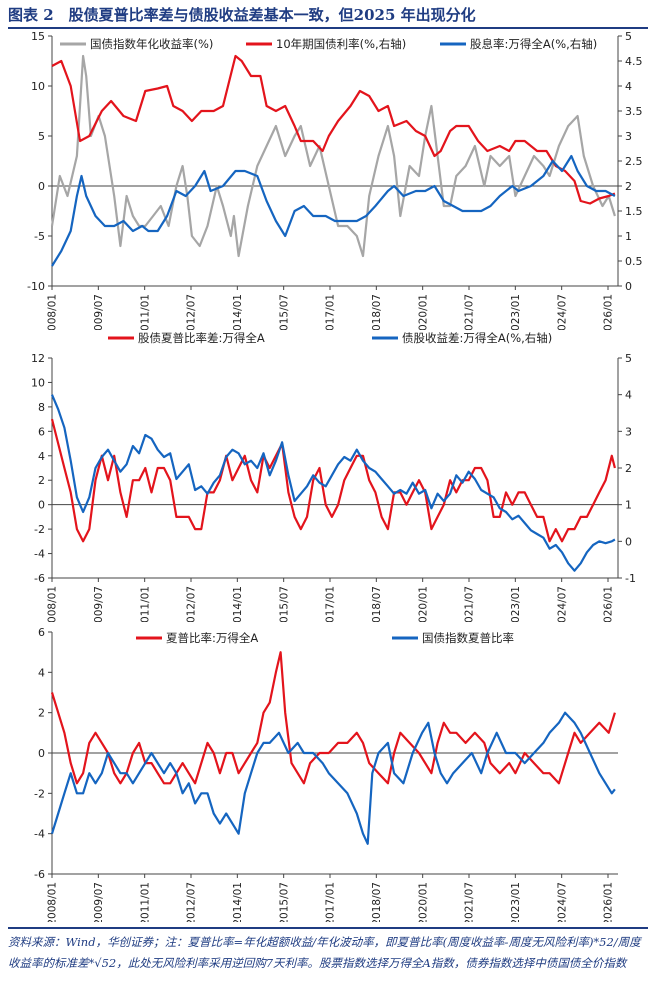 This screenshot has width=656, height=998. Describe the element at coordinates (331, 902) in the screenshot. I see `x-tick-label: 2017/01` at that location.